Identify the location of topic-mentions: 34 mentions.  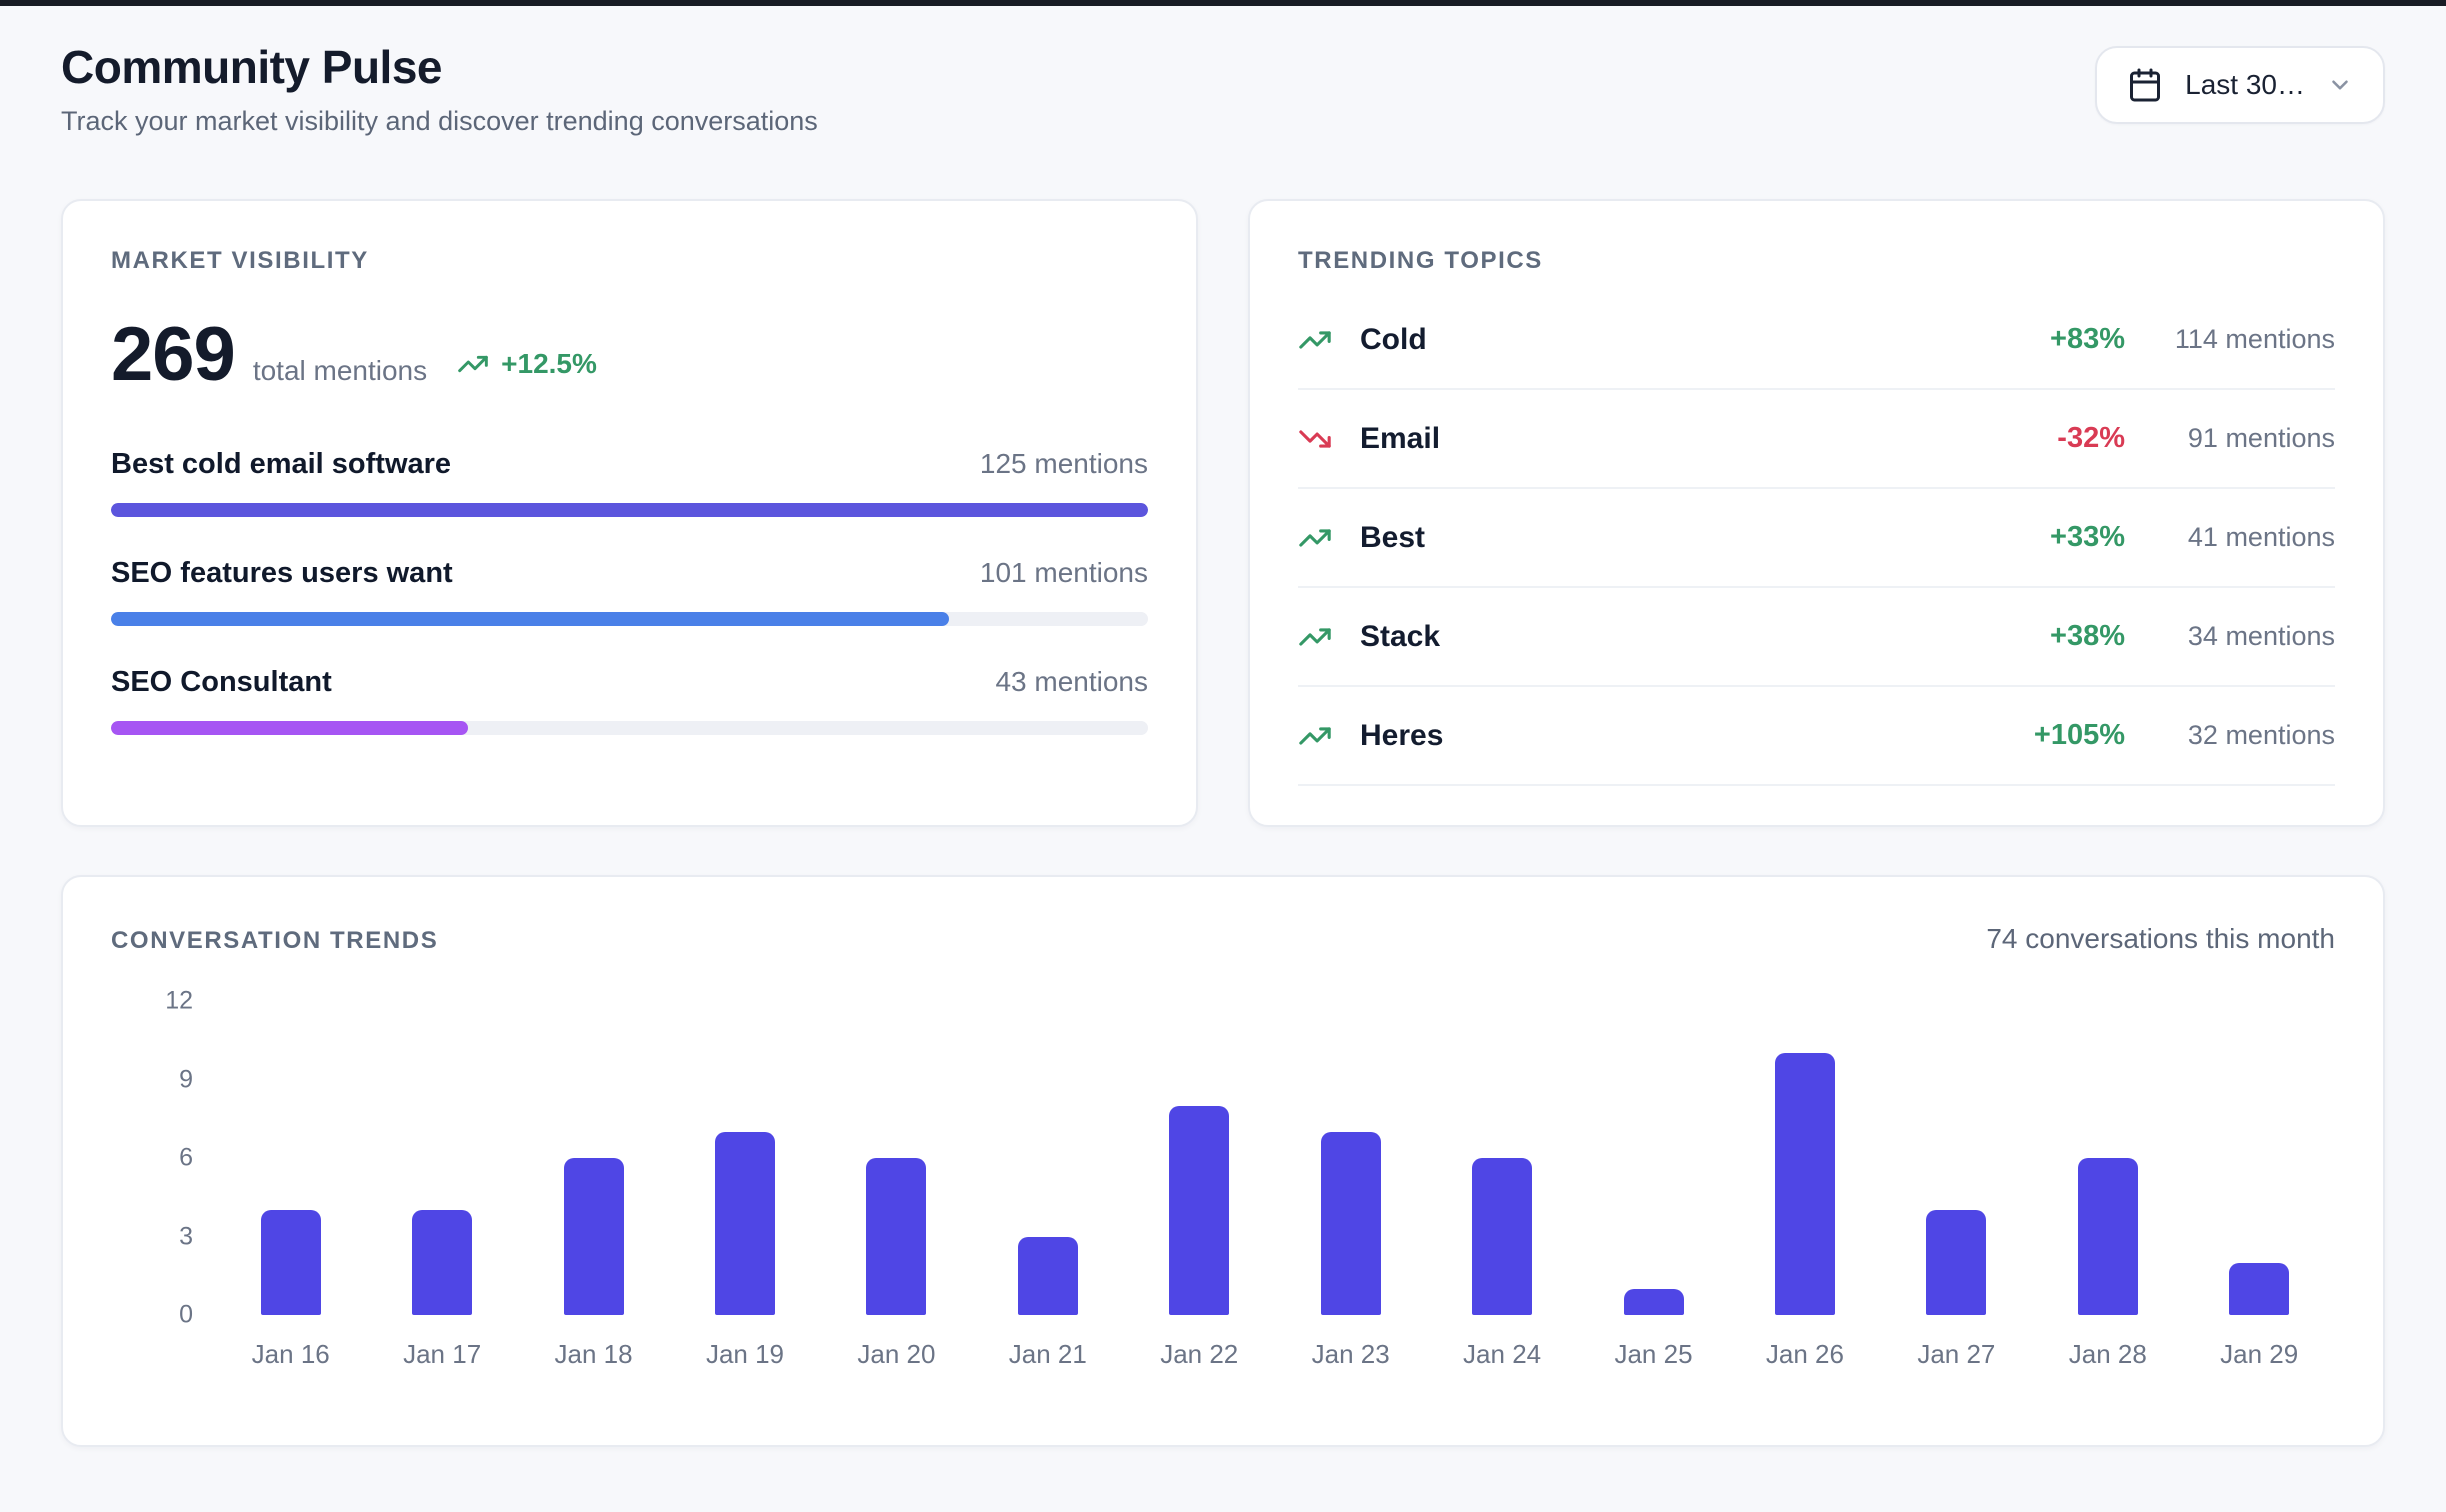
(2261, 636).